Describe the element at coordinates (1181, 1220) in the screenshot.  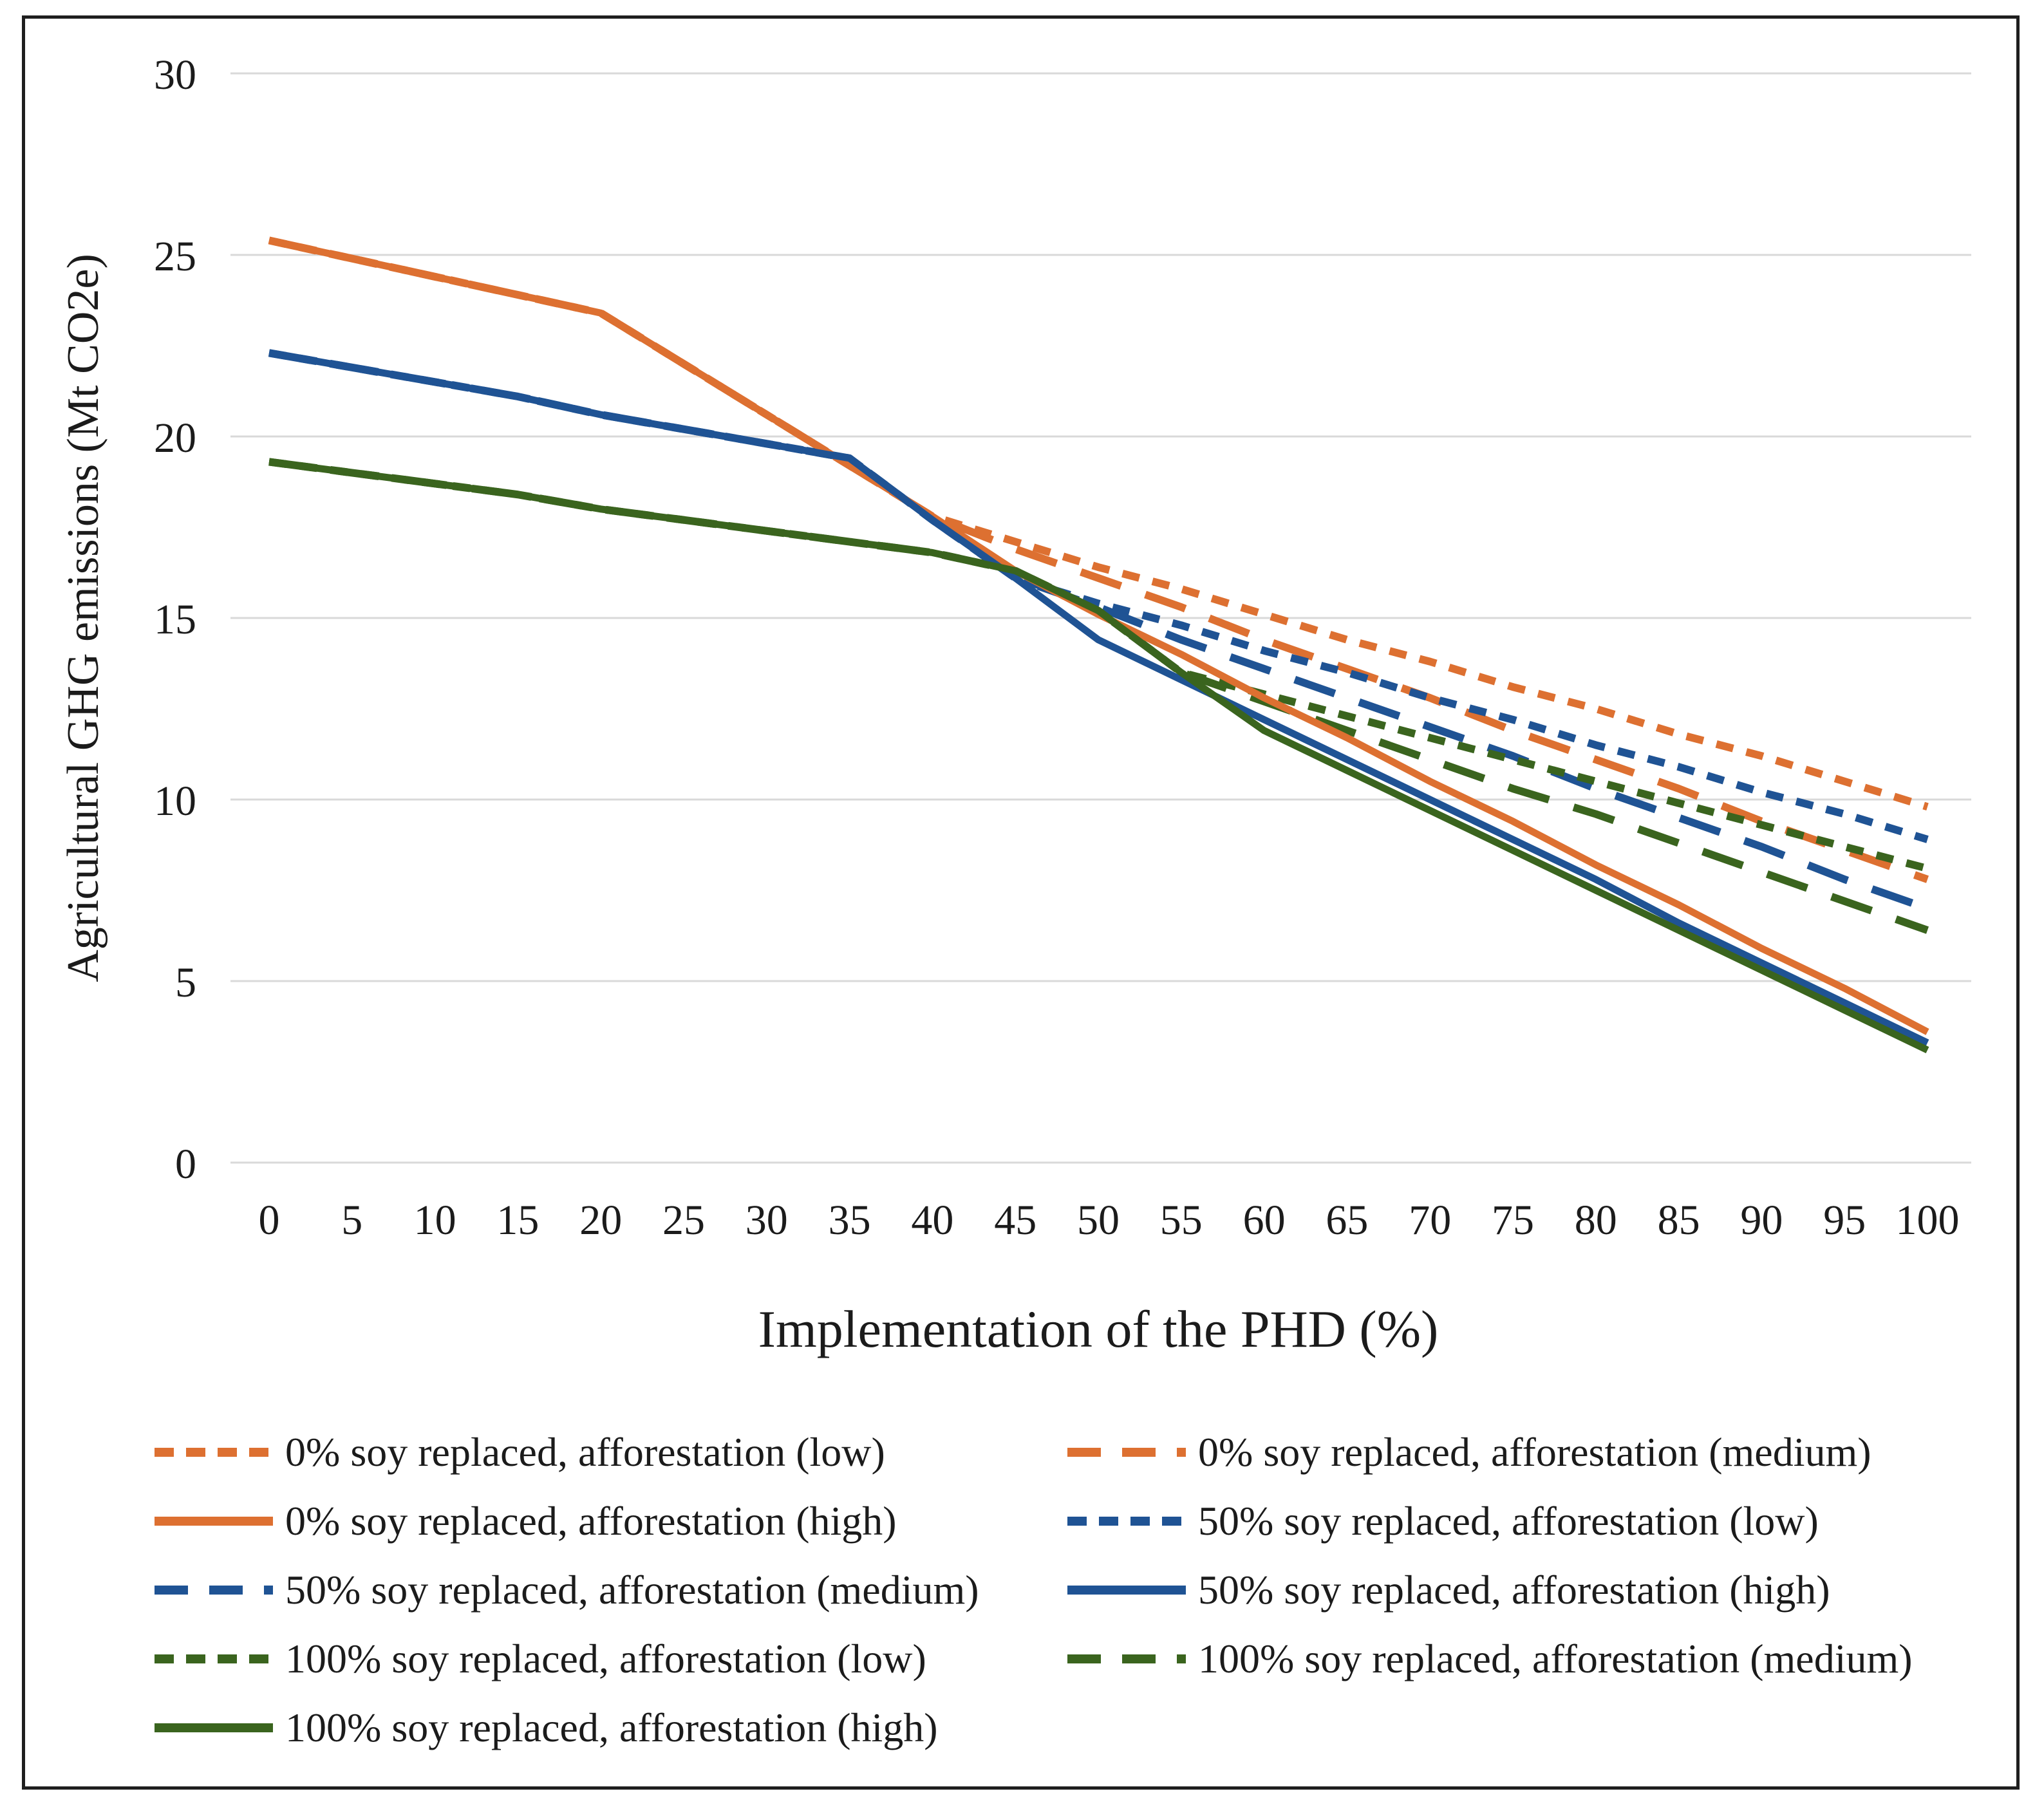
I see `x-tick-label: 55` at that location.